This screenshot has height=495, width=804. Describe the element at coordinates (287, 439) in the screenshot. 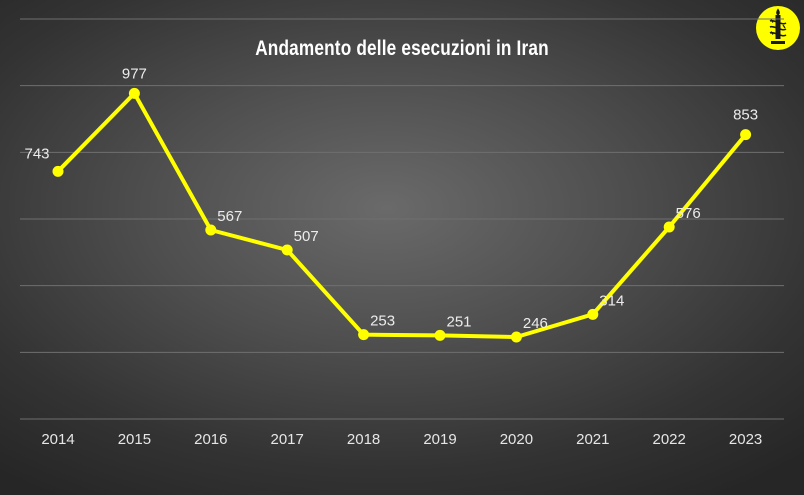

I see `x-tick-label: 2017` at that location.